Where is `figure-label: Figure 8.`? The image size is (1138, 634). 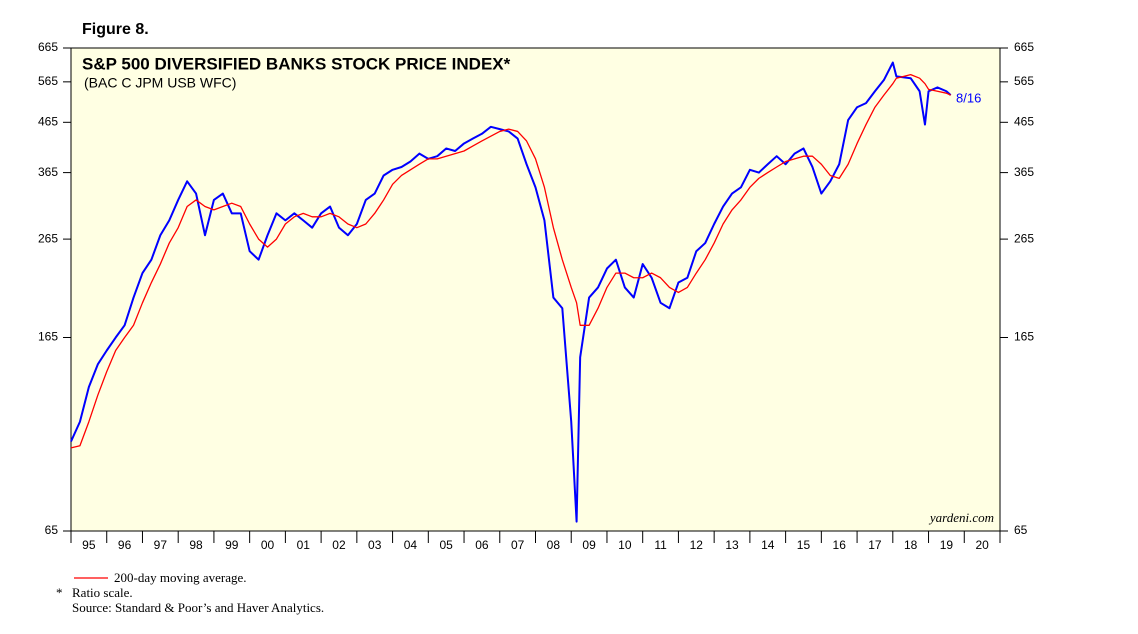
figure-label: Figure 8. is located at coordinates (115, 29).